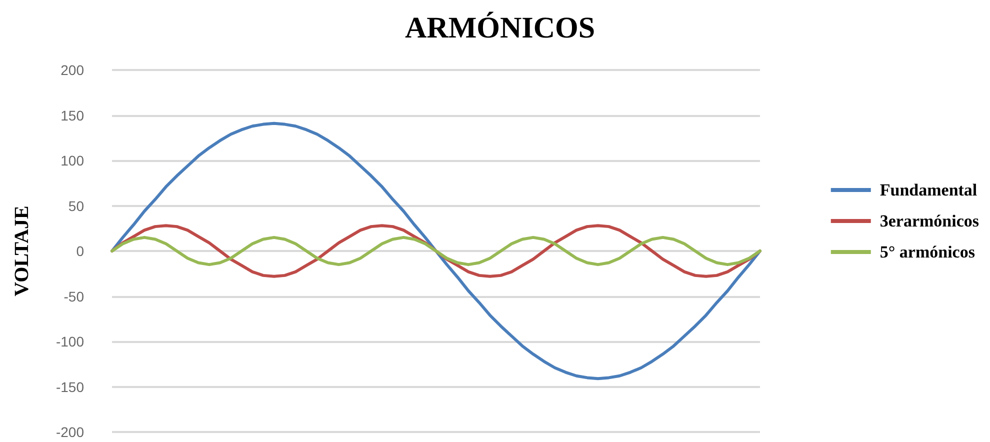 The width and height of the screenshot is (990, 442). I want to click on y-axis-title: VOLTAJE, so click(22, 251).